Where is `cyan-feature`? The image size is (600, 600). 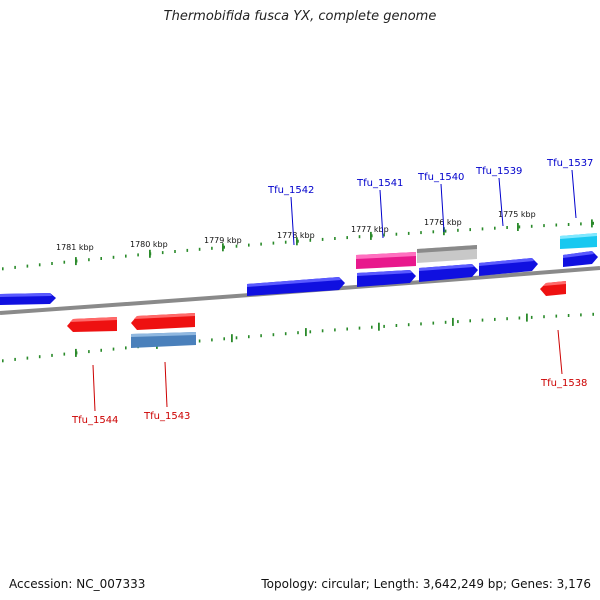
cyan-feature is located at coordinates (578, 241).